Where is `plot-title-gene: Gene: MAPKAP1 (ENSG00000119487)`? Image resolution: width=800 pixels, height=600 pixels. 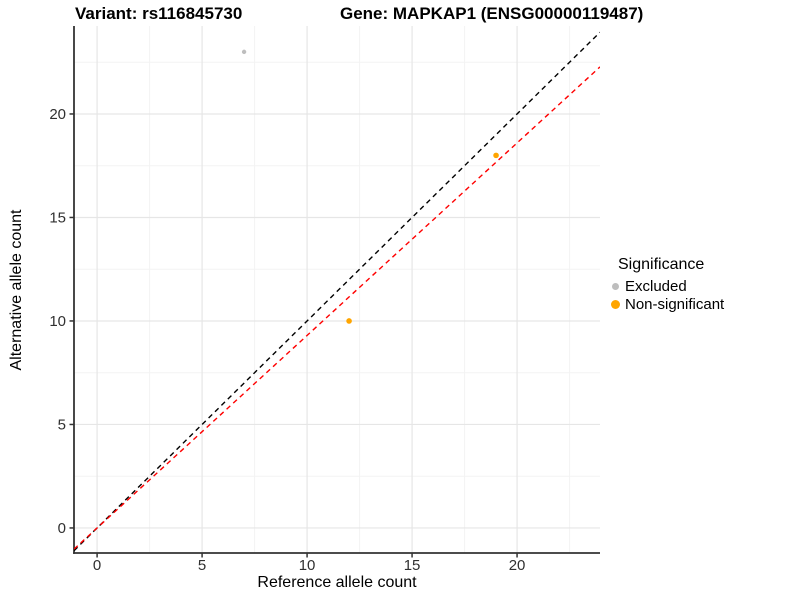
plot-title-gene: Gene: MAPKAP1 (ENSG00000119487) is located at coordinates (492, 13).